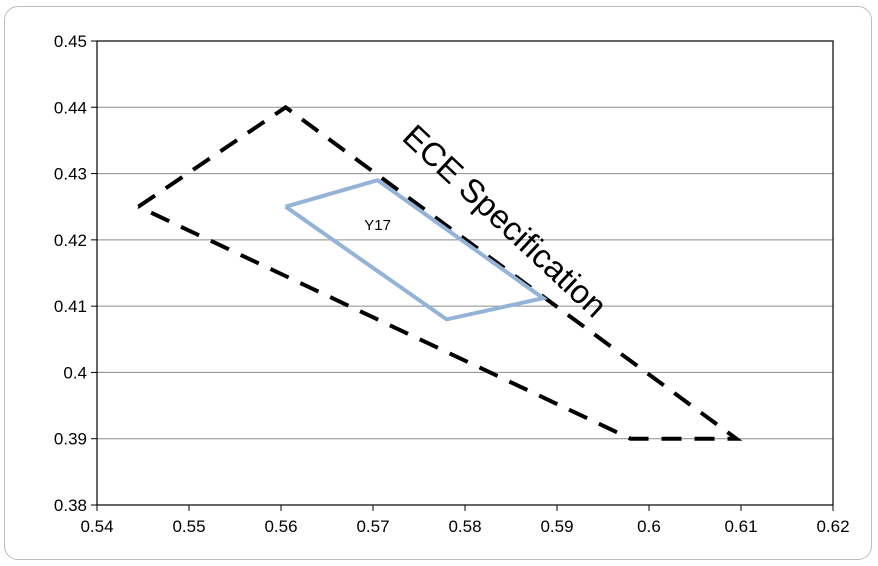 Image resolution: width=878 pixels, height=566 pixels. I want to click on y-tick-label: 0.42, so click(70, 240).